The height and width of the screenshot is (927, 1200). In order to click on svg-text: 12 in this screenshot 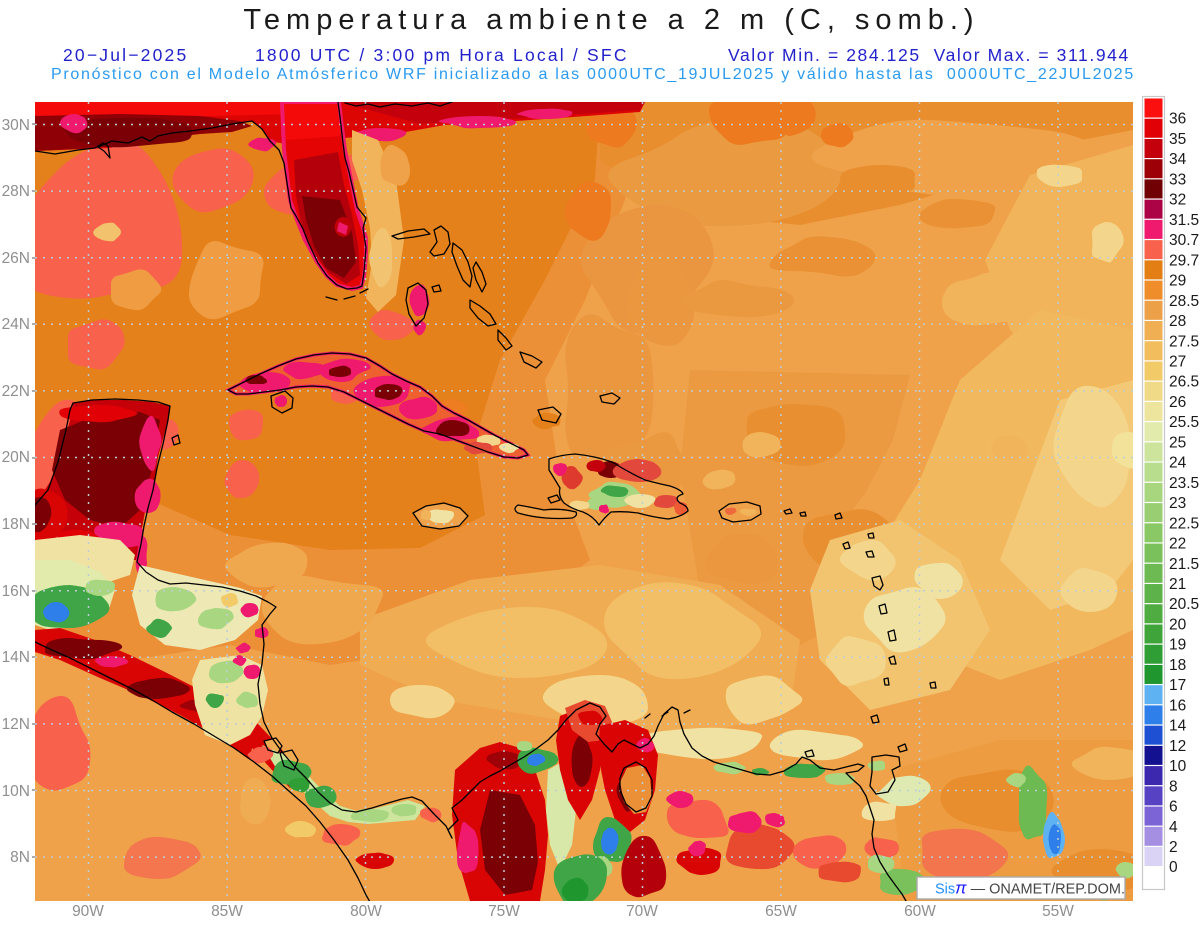, I will do `click(1177, 746)`.